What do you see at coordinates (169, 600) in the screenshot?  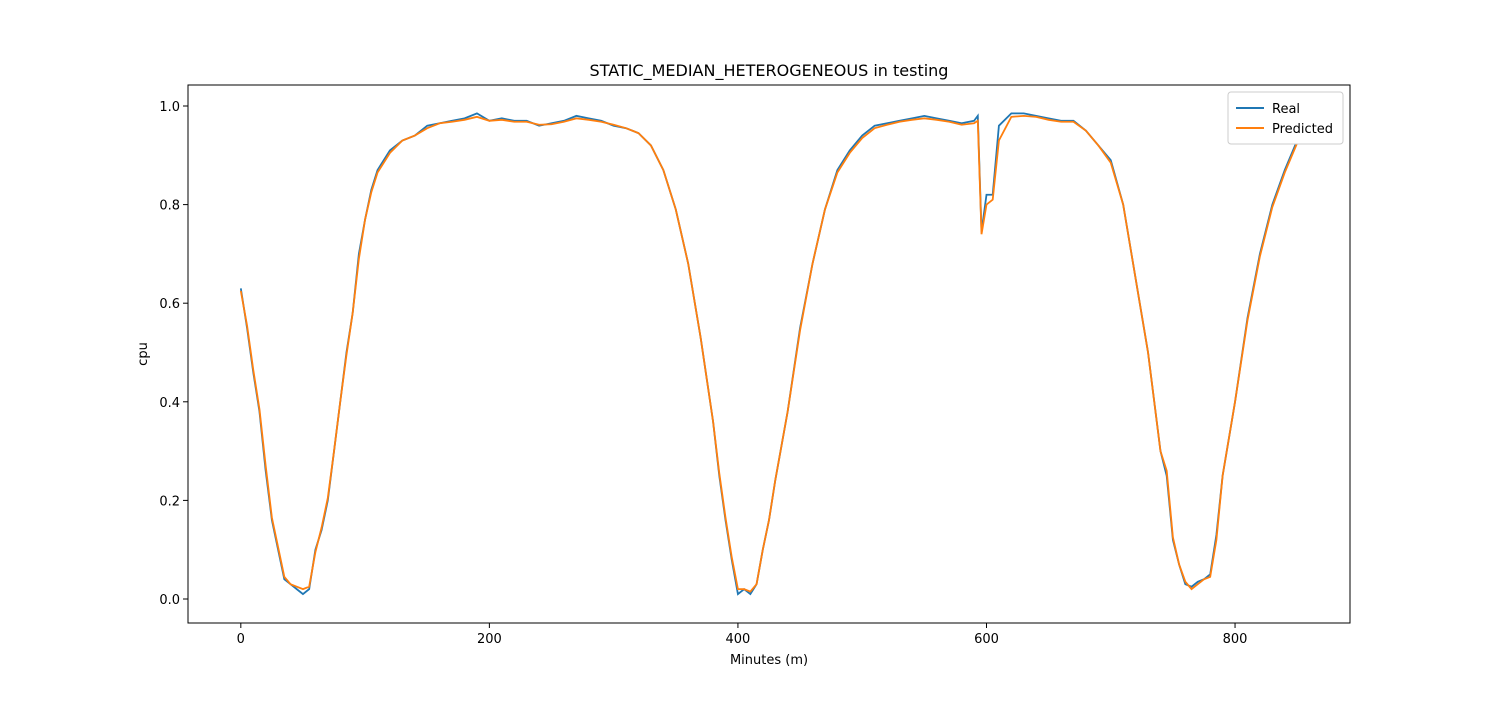 I see `y-tick-label: 0.0` at bounding box center [169, 600].